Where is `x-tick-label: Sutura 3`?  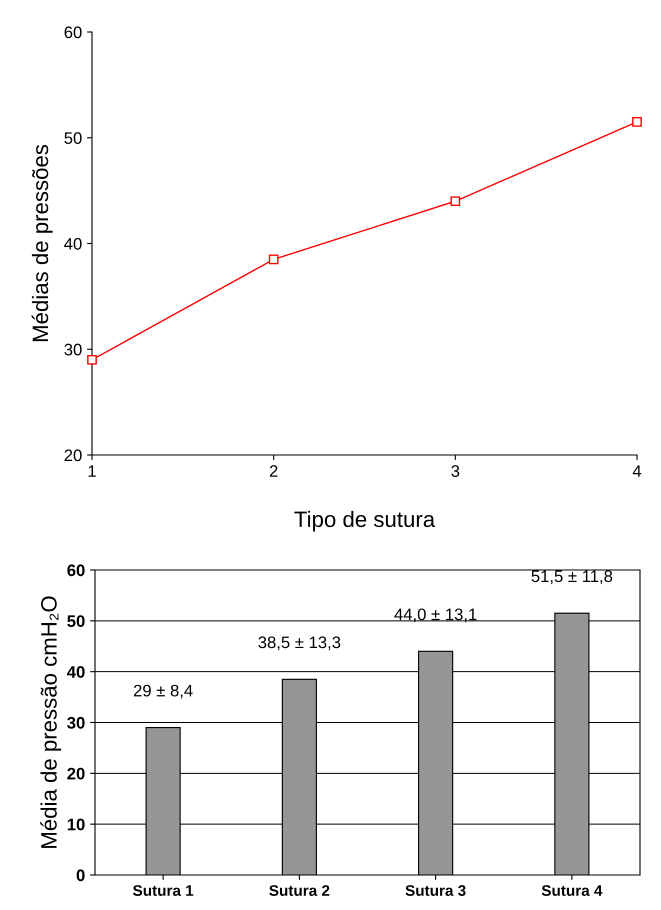 x-tick-label: Sutura 3 is located at coordinates (436, 890).